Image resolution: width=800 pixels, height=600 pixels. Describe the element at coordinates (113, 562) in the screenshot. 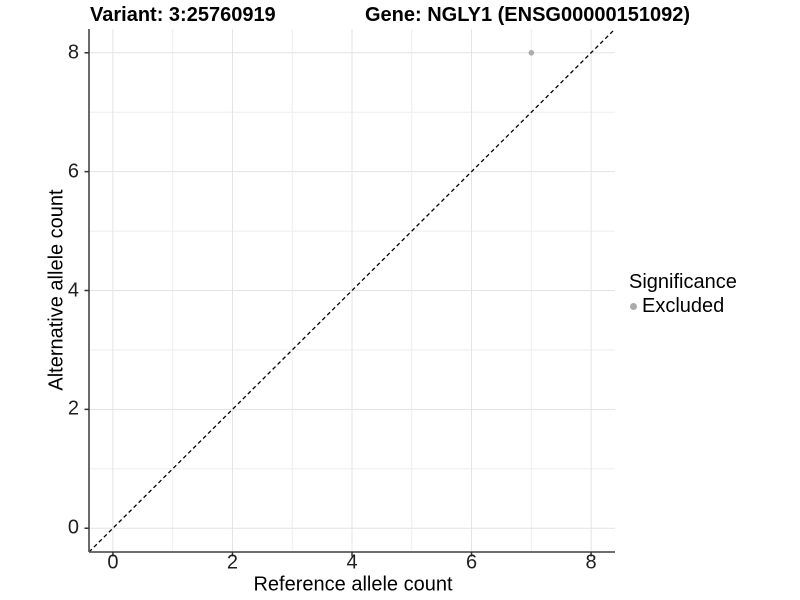

I see `x-tick-label: 0` at that location.